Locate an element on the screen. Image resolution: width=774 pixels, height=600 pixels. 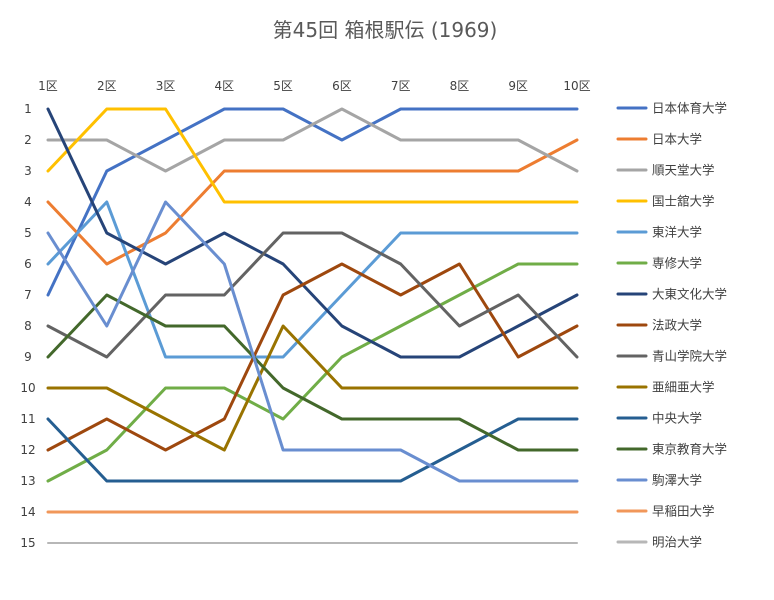
y-tick-label: 13 is located at coordinates (27, 481).